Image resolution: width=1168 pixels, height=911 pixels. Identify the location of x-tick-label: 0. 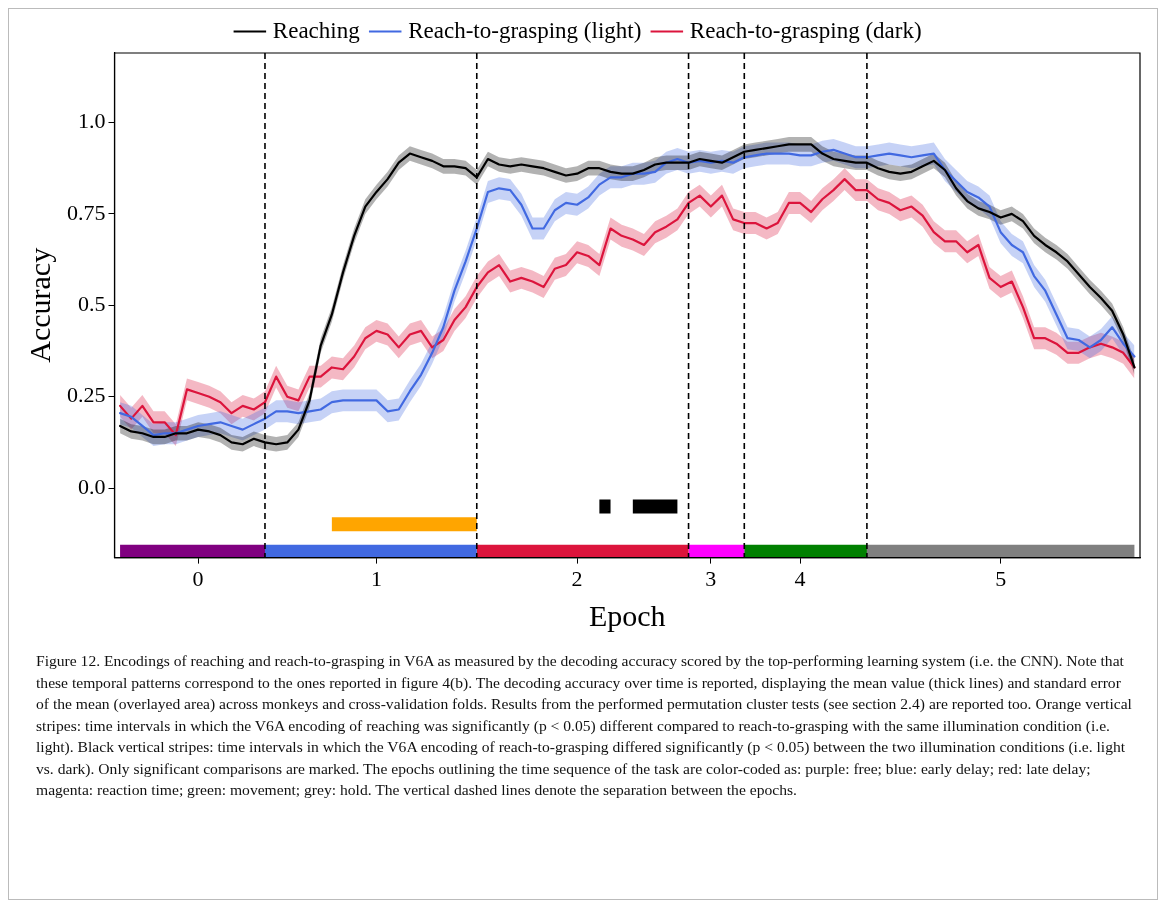
(198, 578).